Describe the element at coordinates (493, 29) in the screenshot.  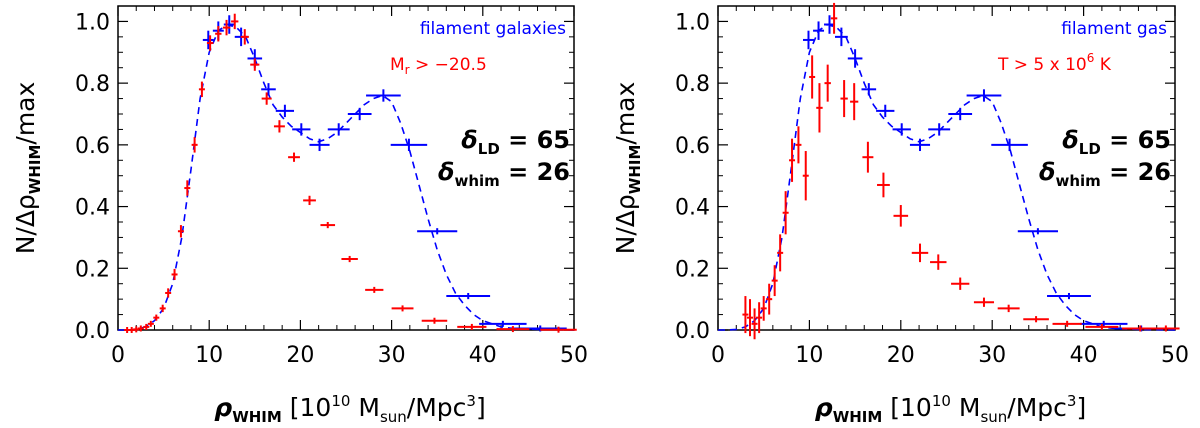
I see `legend-entry-blue: filament galaxies` at that location.